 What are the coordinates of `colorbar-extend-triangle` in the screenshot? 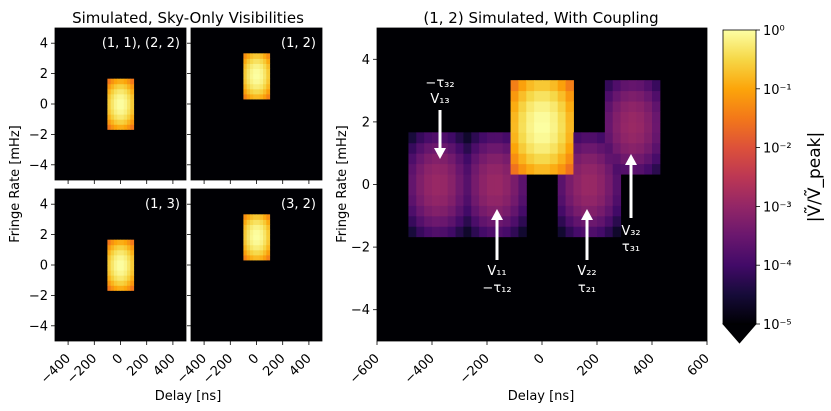 It's located at (739, 333).